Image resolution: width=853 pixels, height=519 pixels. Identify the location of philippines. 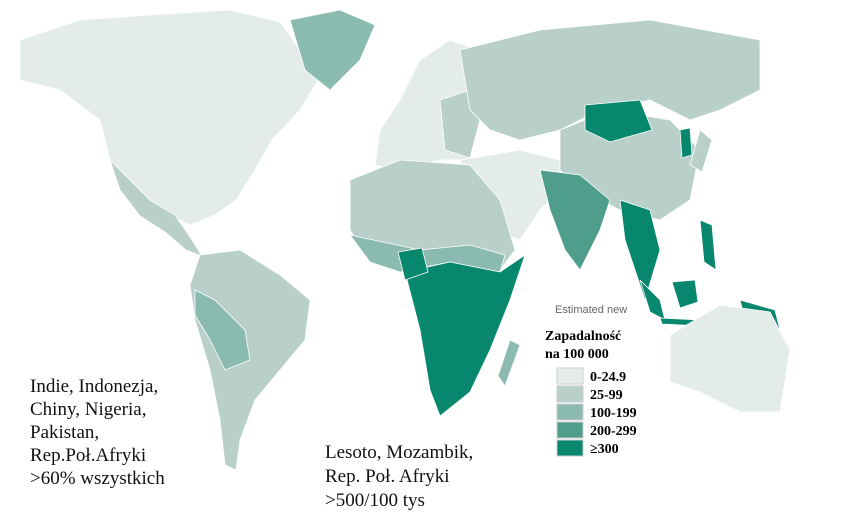
(708, 245).